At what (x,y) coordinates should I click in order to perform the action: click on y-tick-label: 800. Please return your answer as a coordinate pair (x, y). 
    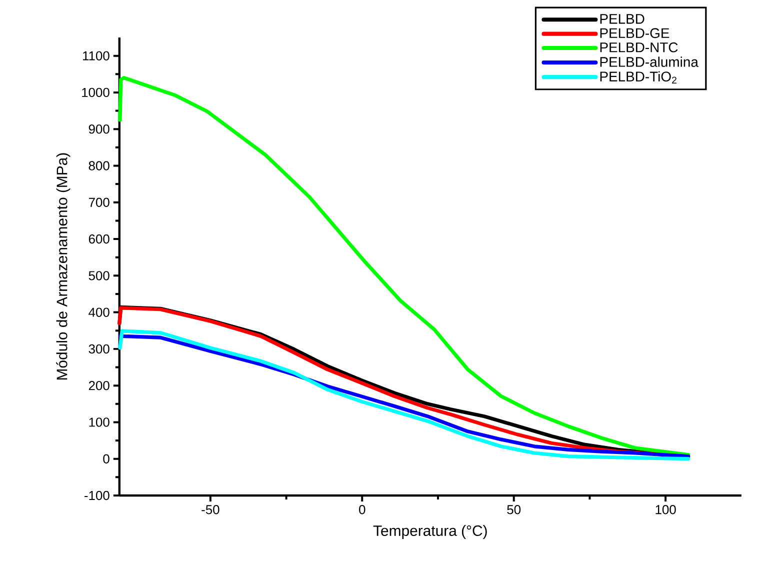
    Looking at the image, I should click on (99, 165).